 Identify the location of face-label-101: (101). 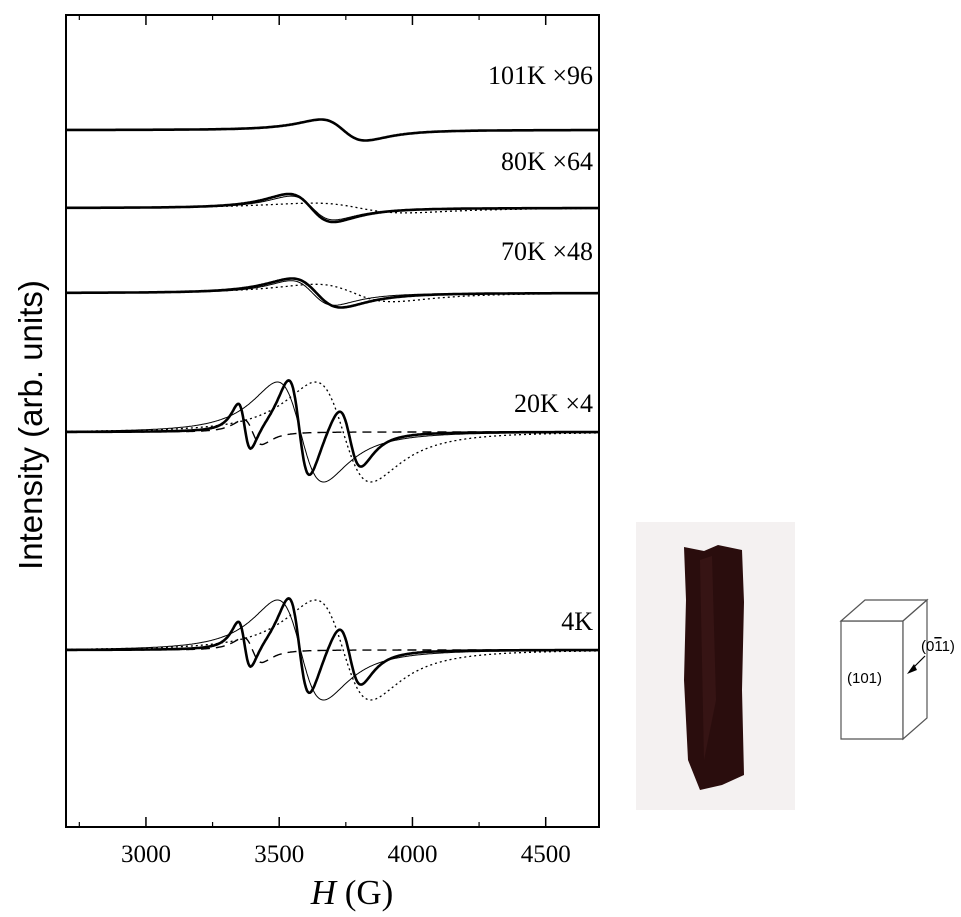
(864, 678).